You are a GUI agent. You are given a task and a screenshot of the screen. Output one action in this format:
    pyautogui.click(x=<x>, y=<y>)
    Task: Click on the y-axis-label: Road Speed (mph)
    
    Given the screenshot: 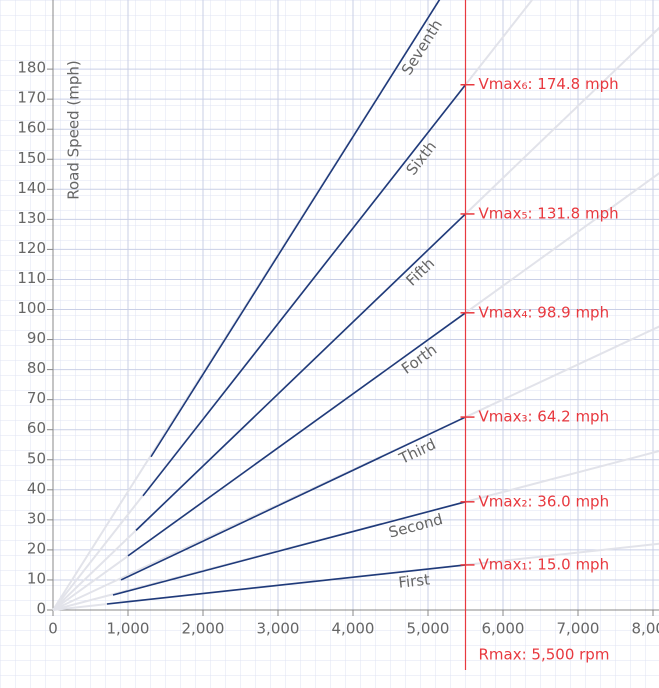 What is the action you would take?
    pyautogui.click(x=74, y=130)
    